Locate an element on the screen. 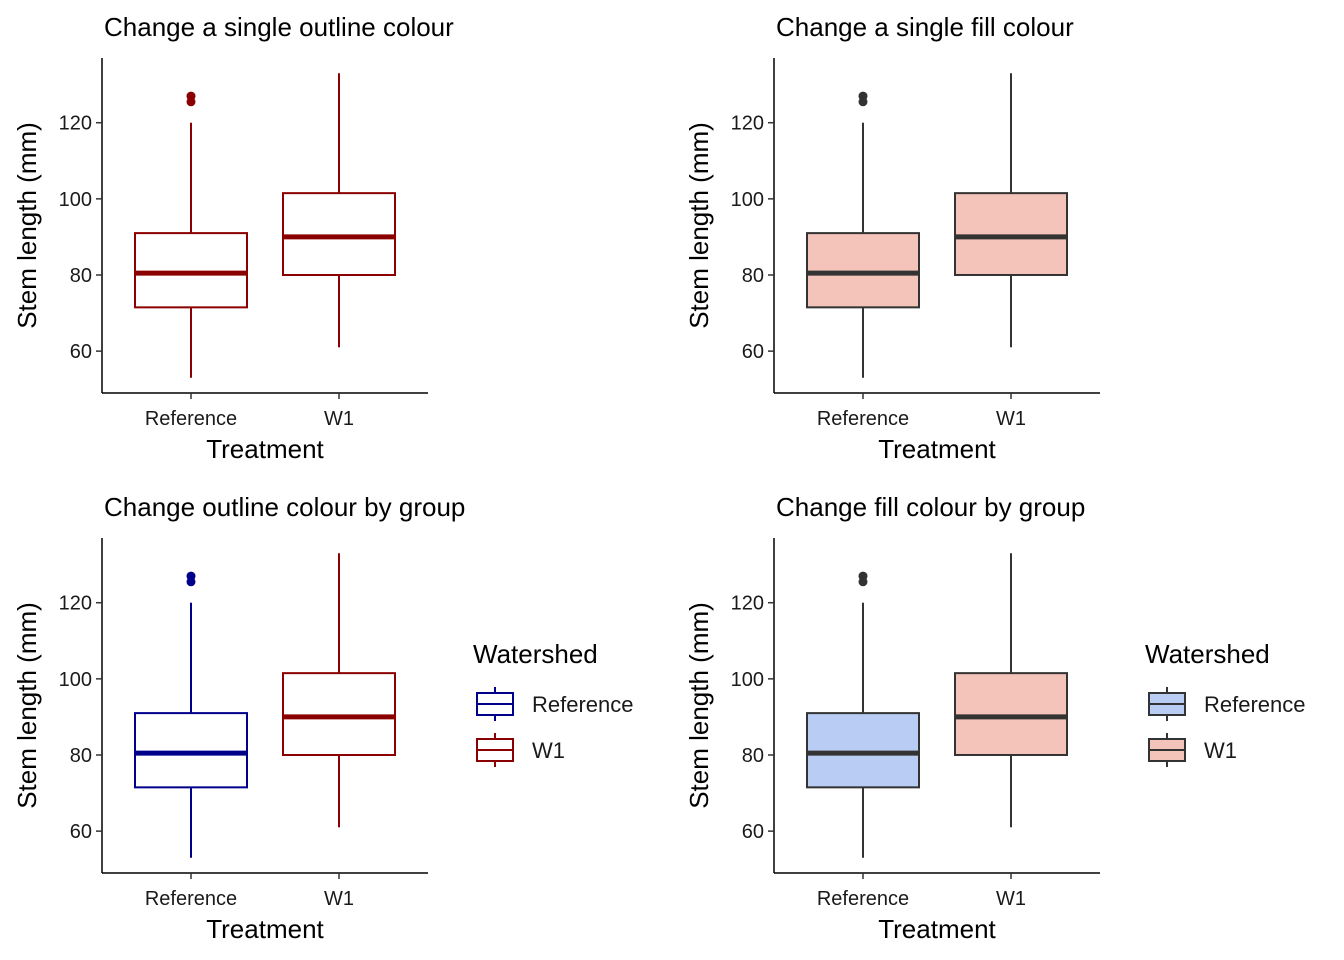 Image resolution: width=1344 pixels, height=960 pixels. chart-title: Change fill colour by group is located at coordinates (930, 507).